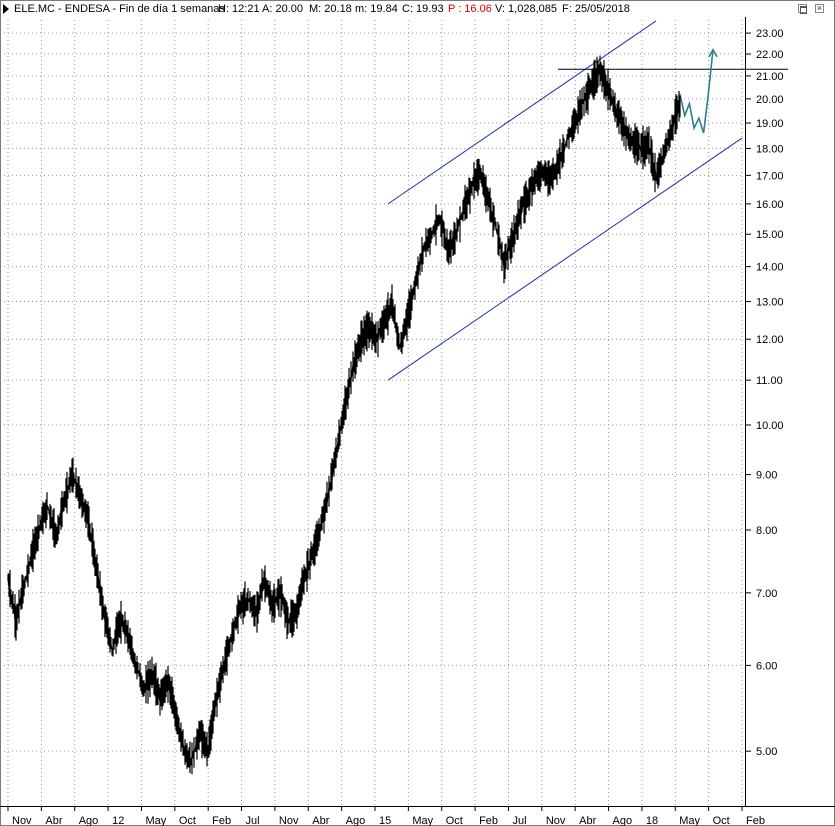  What do you see at coordinates (423, 9) in the screenshot?
I see `header-c: C: 19.93` at bounding box center [423, 9].